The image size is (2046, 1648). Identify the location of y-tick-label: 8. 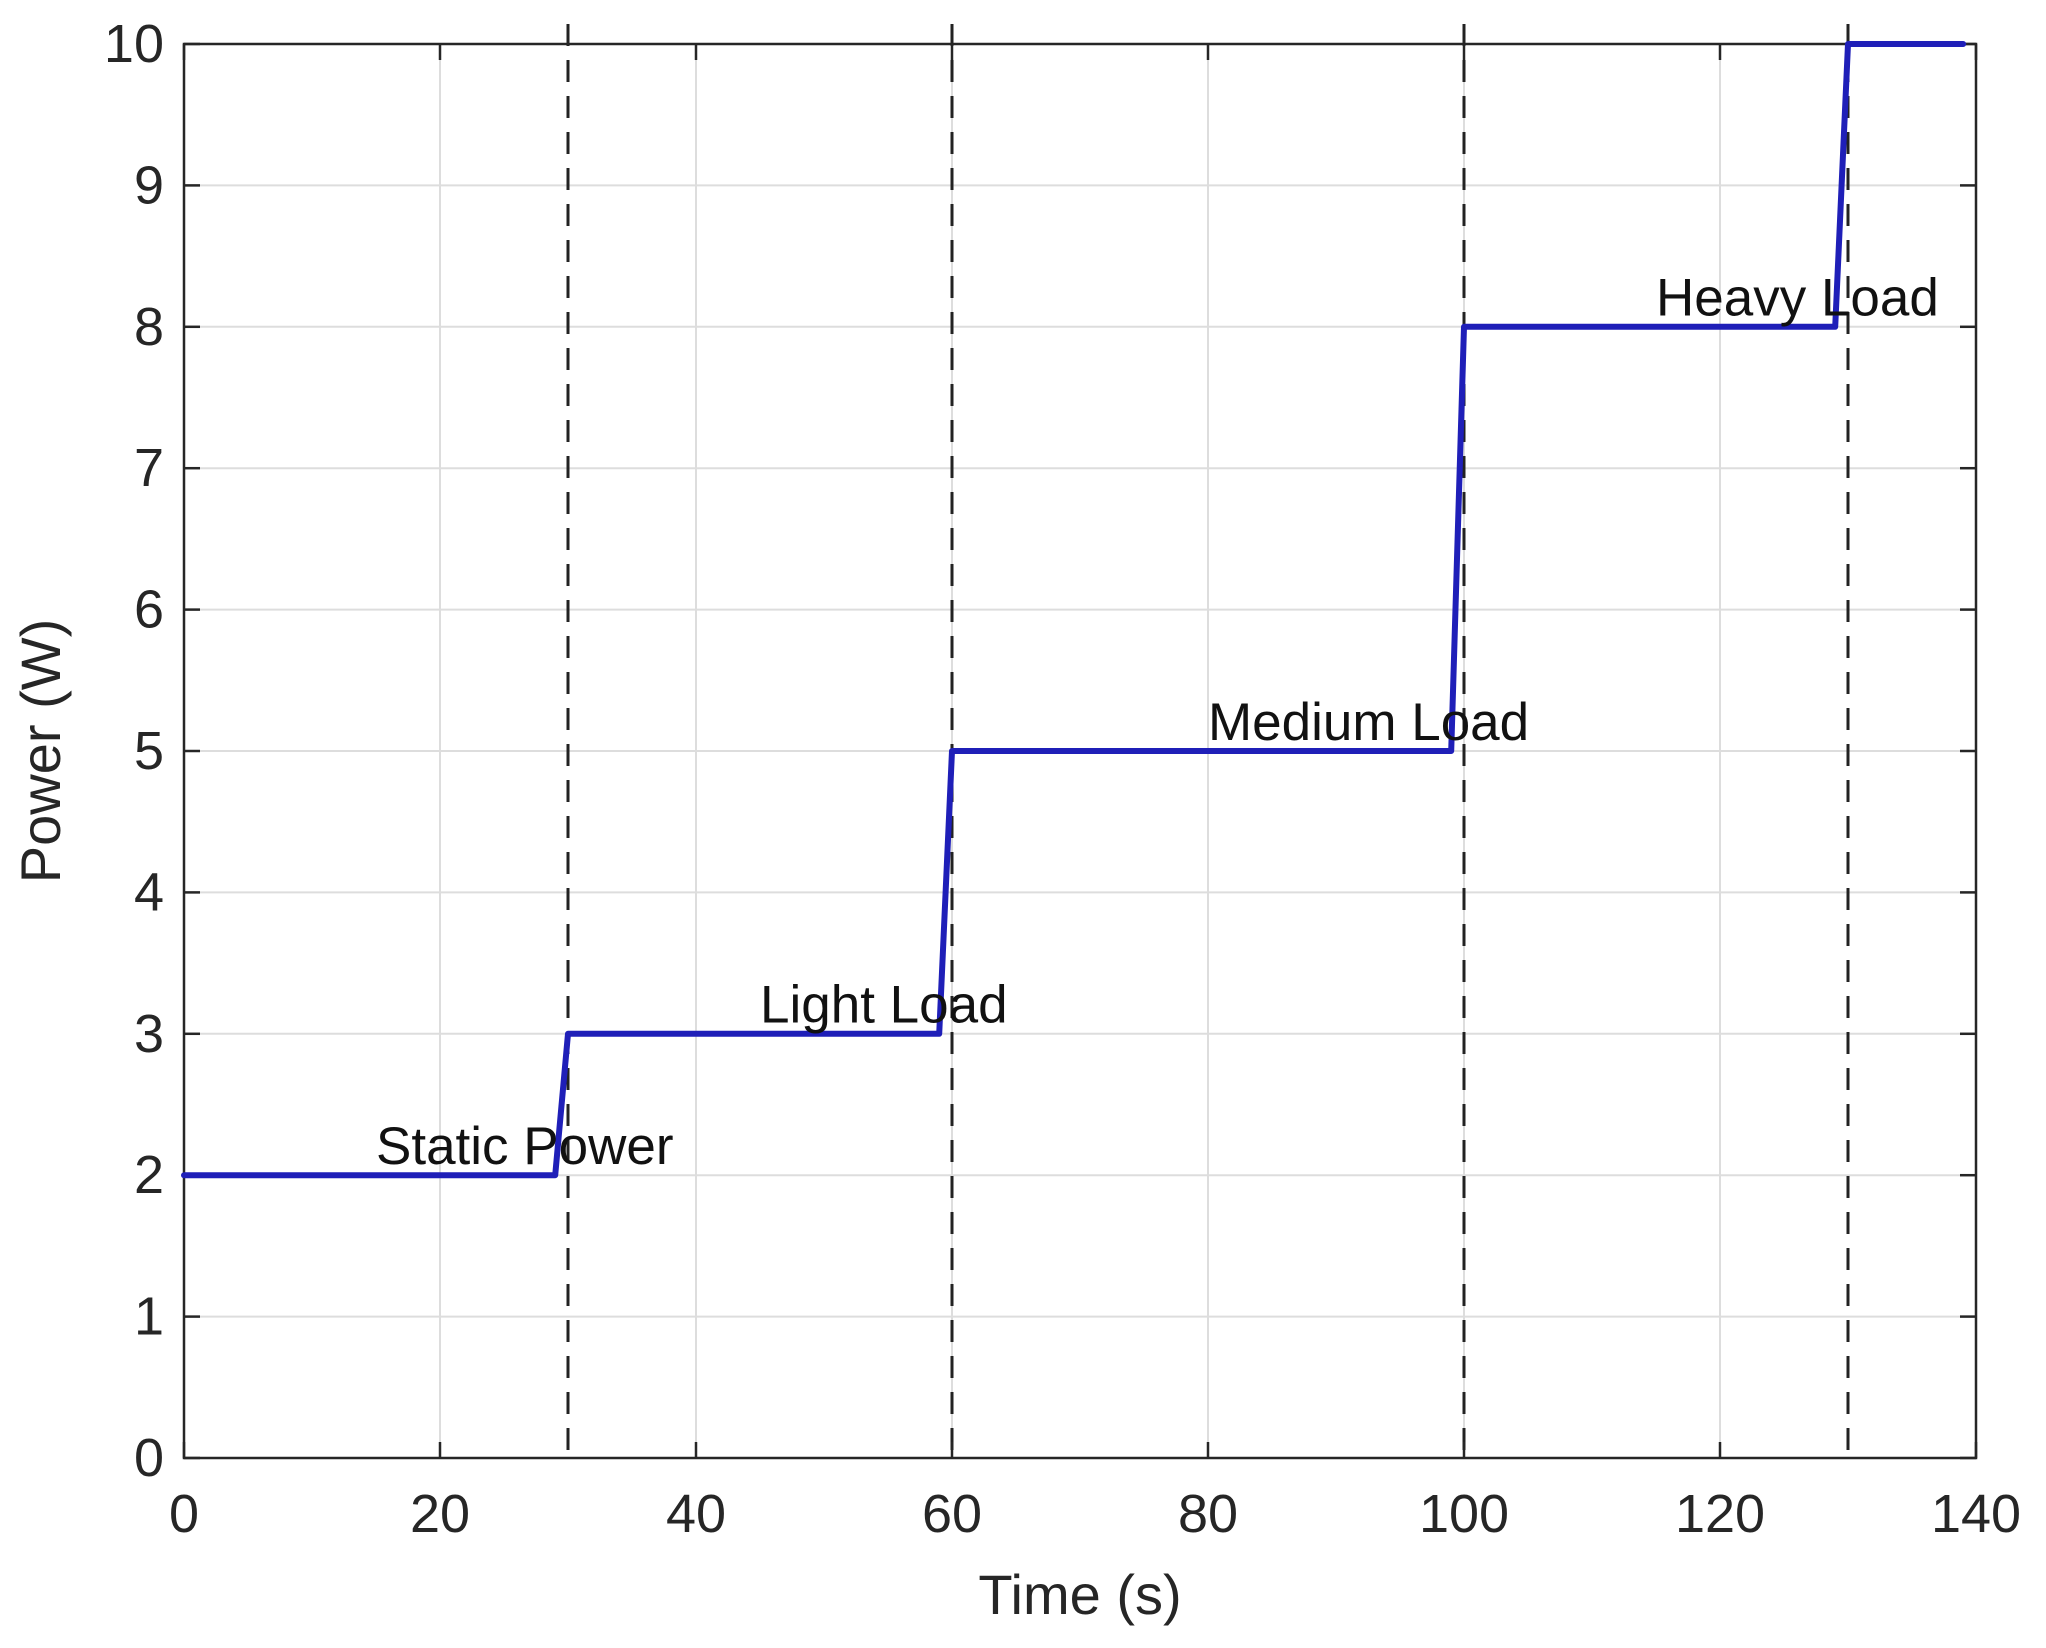
(149, 327).